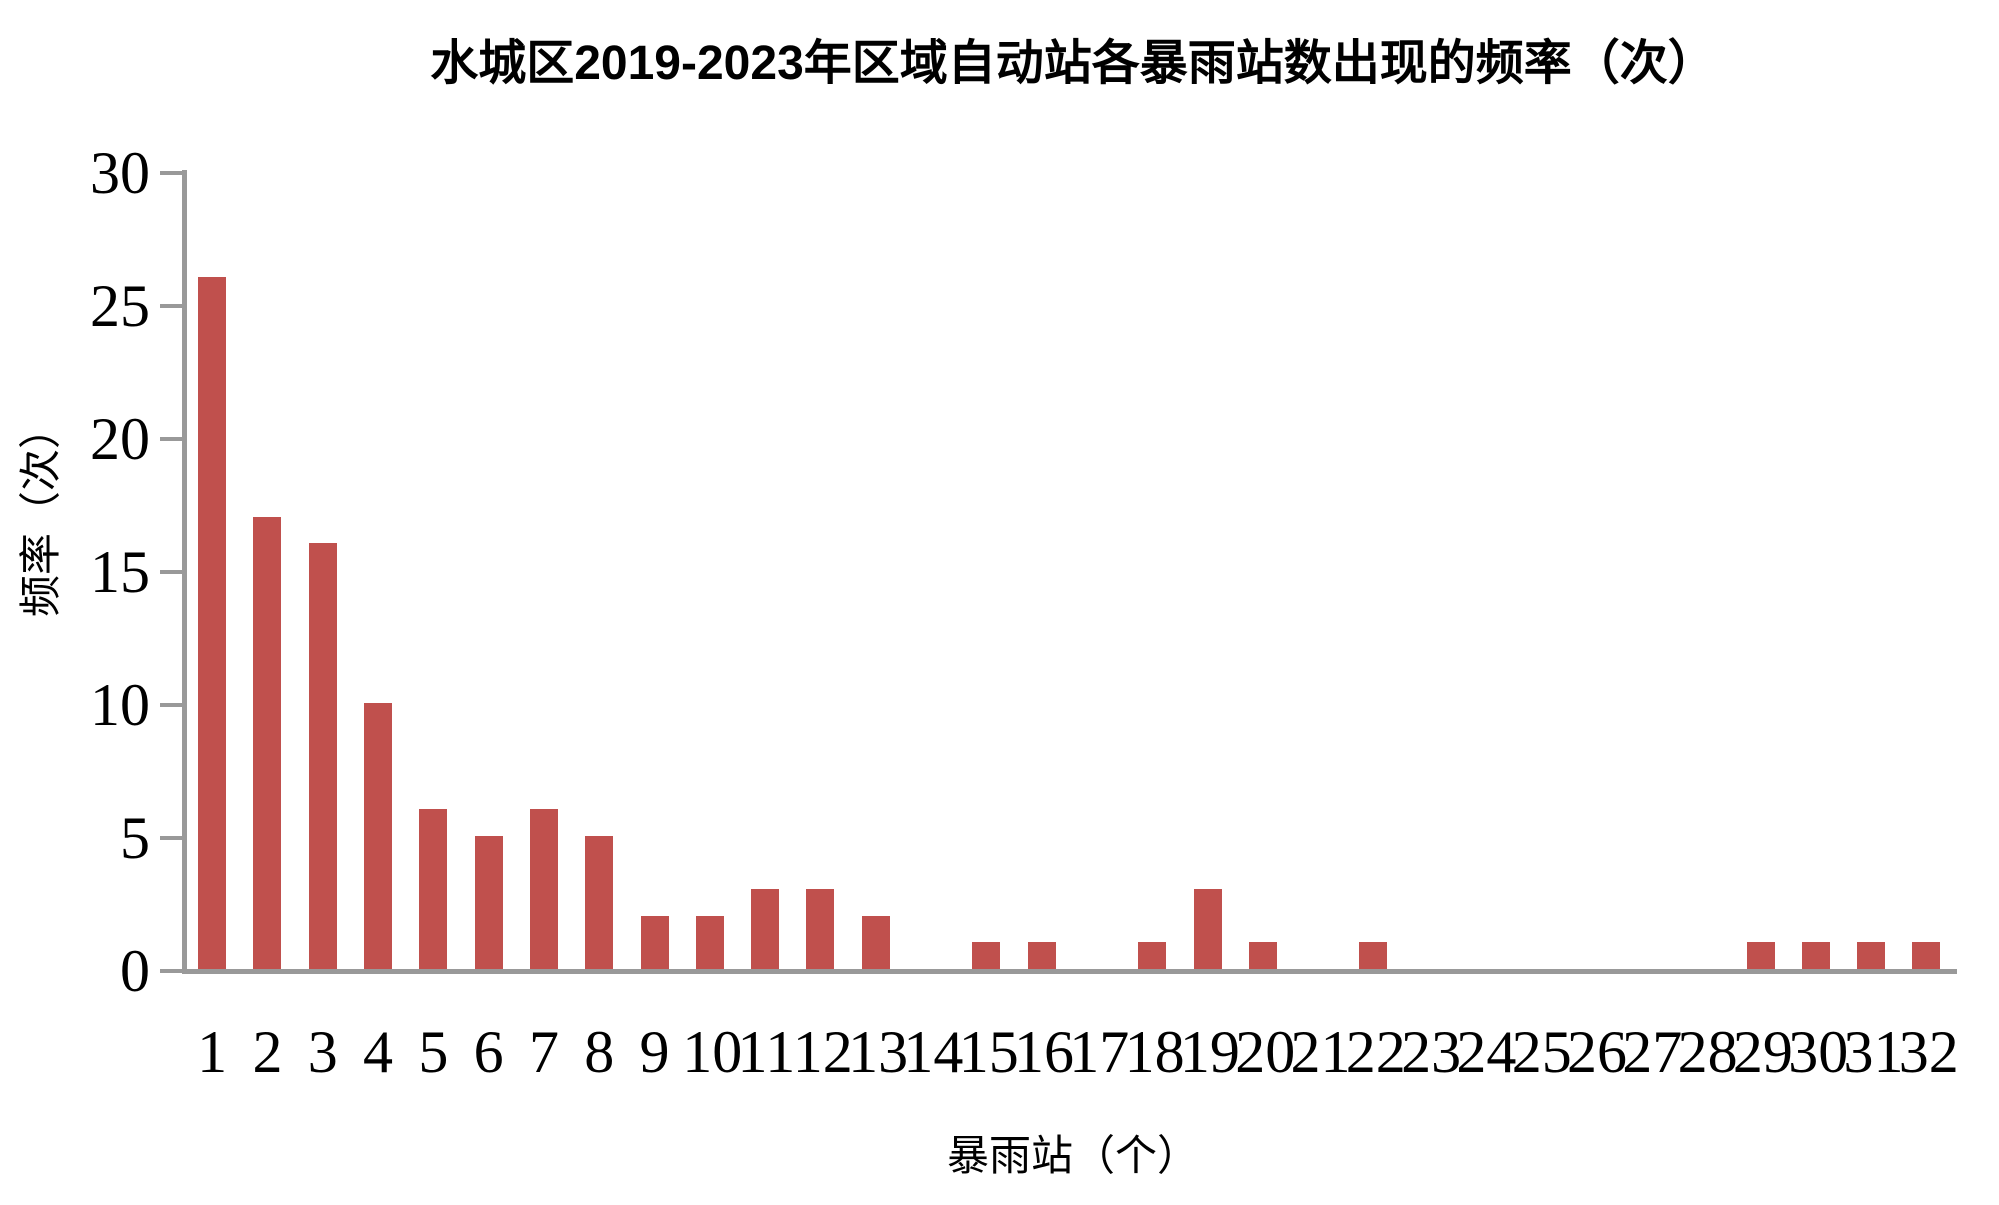 Image resolution: width=1999 pixels, height=1205 pixels. Describe the element at coordinates (933, 1052) in the screenshot. I see `x-tick-label: 14` at that location.